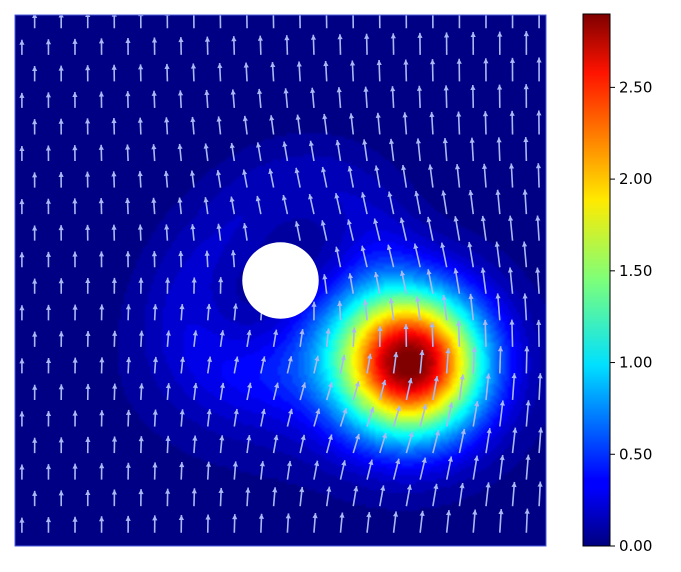  What do you see at coordinates (635, 454) in the screenshot?
I see `colorbar-tick-label: 0.50` at bounding box center [635, 454].